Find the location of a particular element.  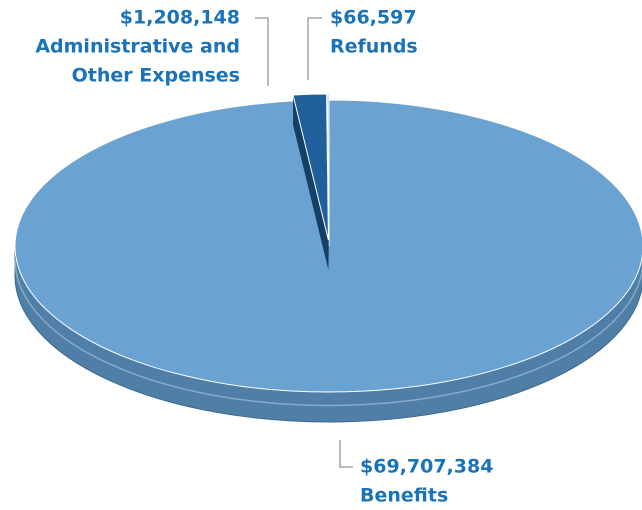

value-label: $66,597 is located at coordinates (373, 18).